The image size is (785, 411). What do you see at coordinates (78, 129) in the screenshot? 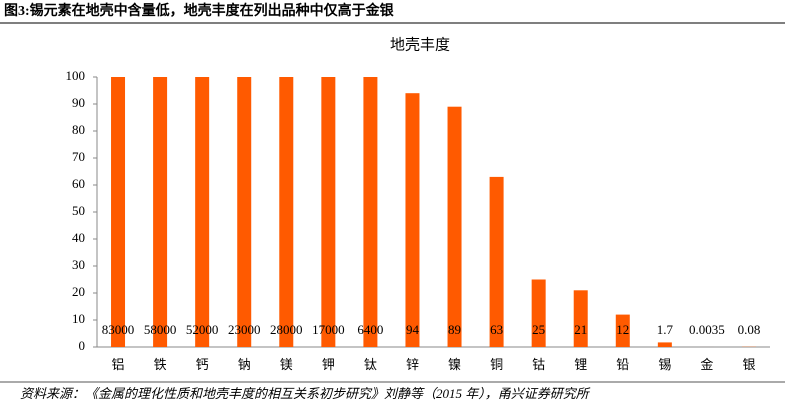
I see `y-tick-label: 80` at bounding box center [78, 129].